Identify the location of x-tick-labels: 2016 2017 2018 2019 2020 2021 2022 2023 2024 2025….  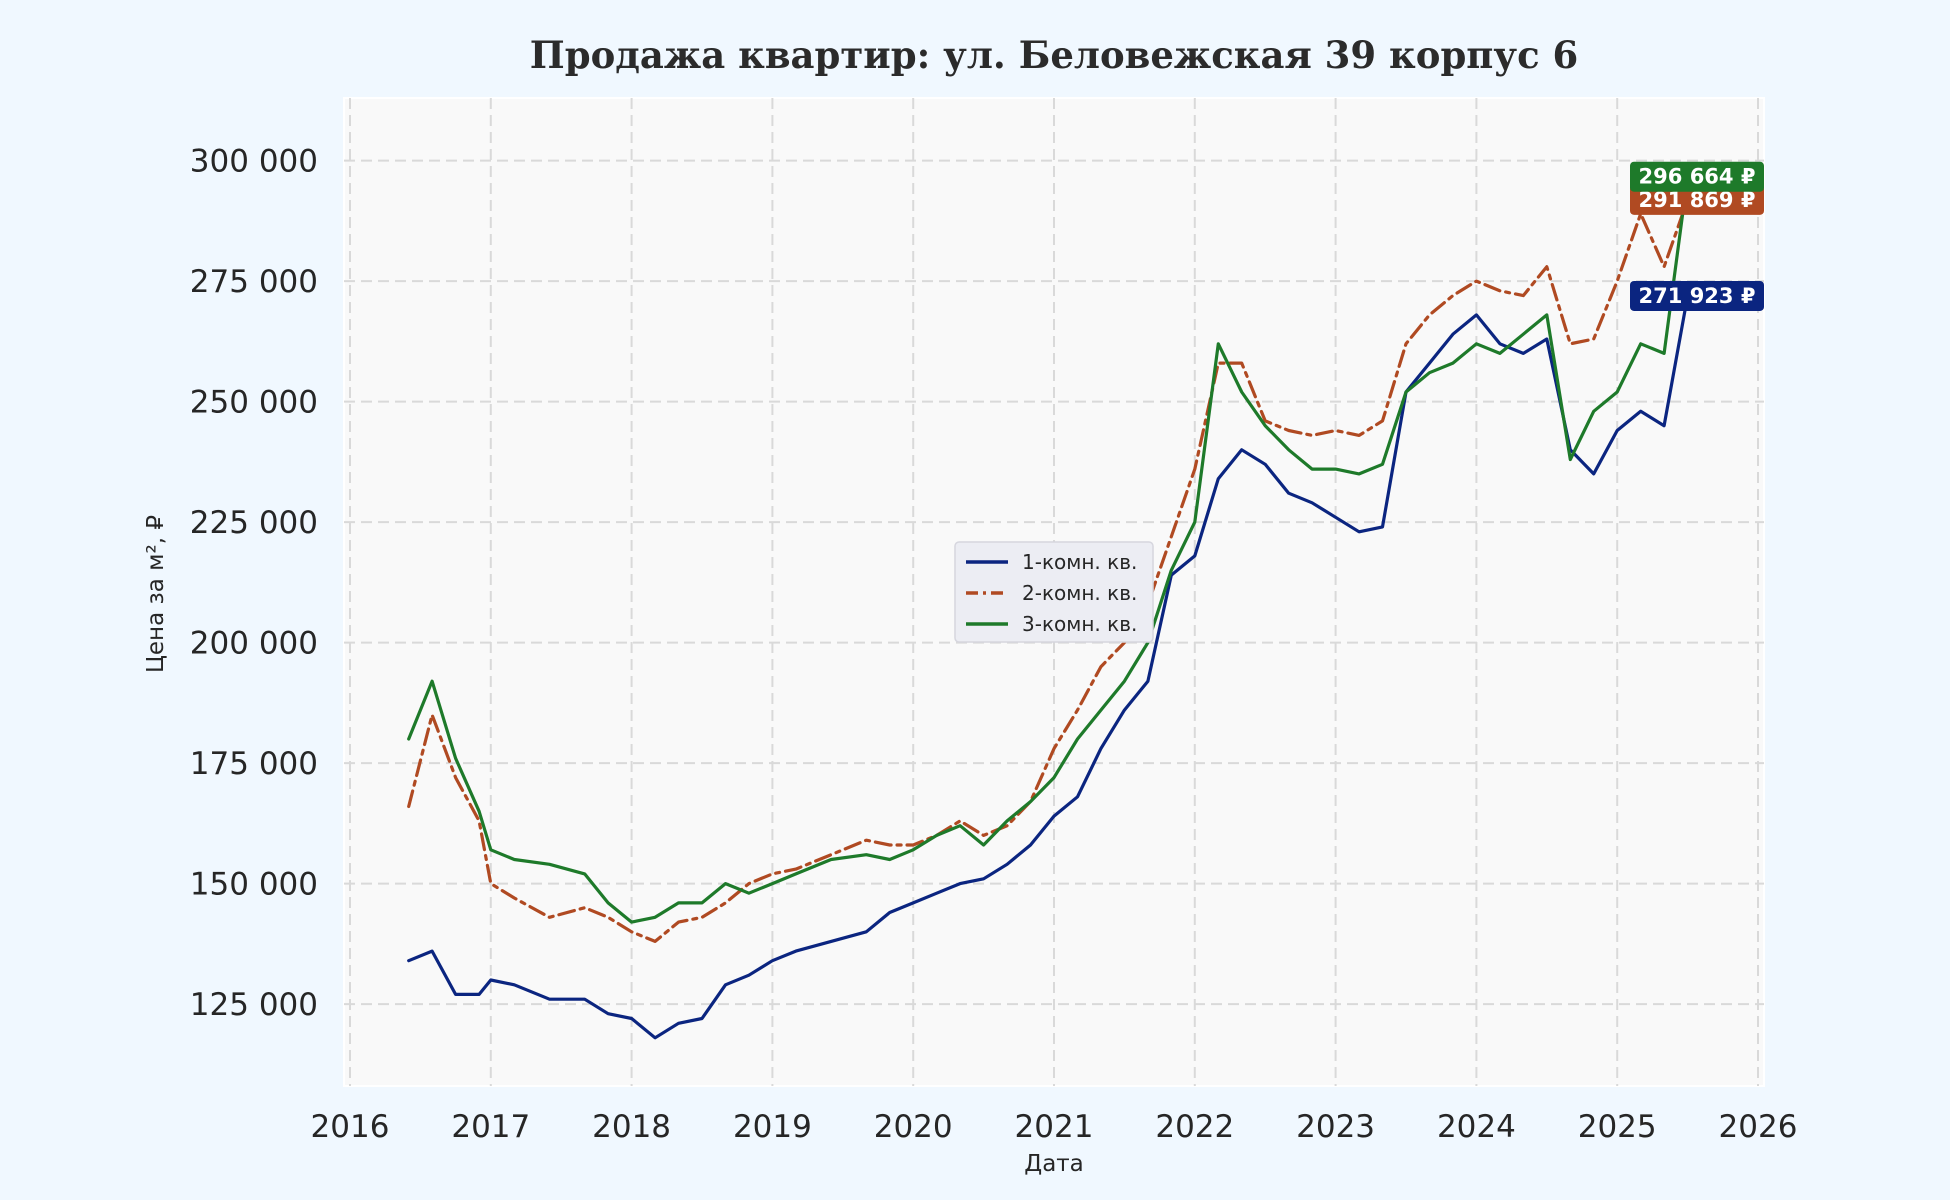
(1054, 1127).